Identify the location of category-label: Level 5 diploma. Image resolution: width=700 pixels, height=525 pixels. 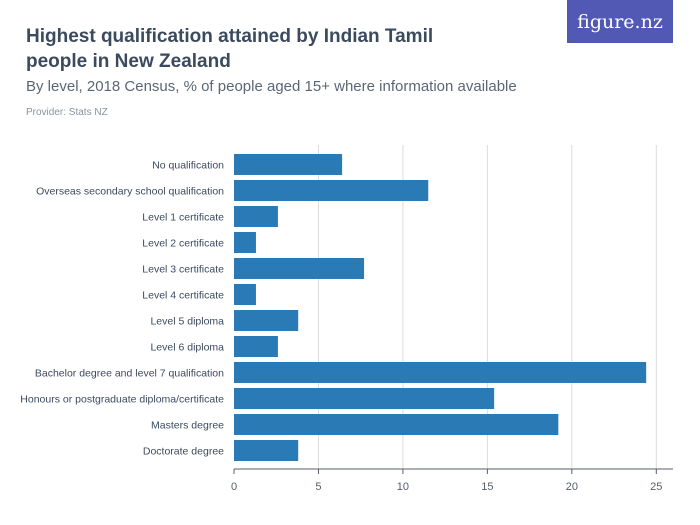
(187, 322).